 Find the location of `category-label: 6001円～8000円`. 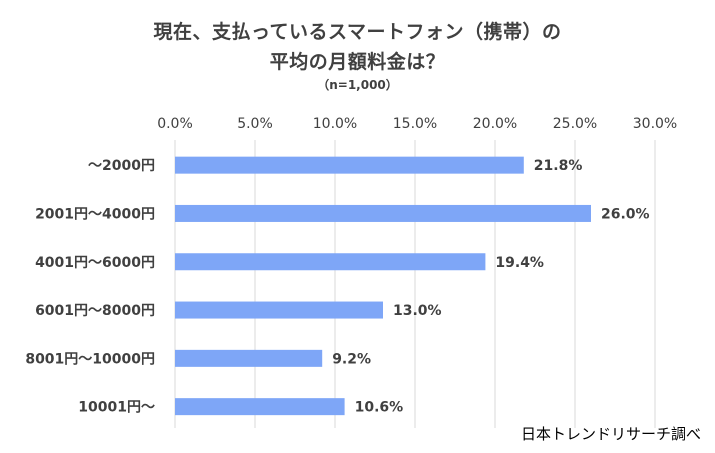

category-label: 6001円～8000円 is located at coordinates (95, 311).